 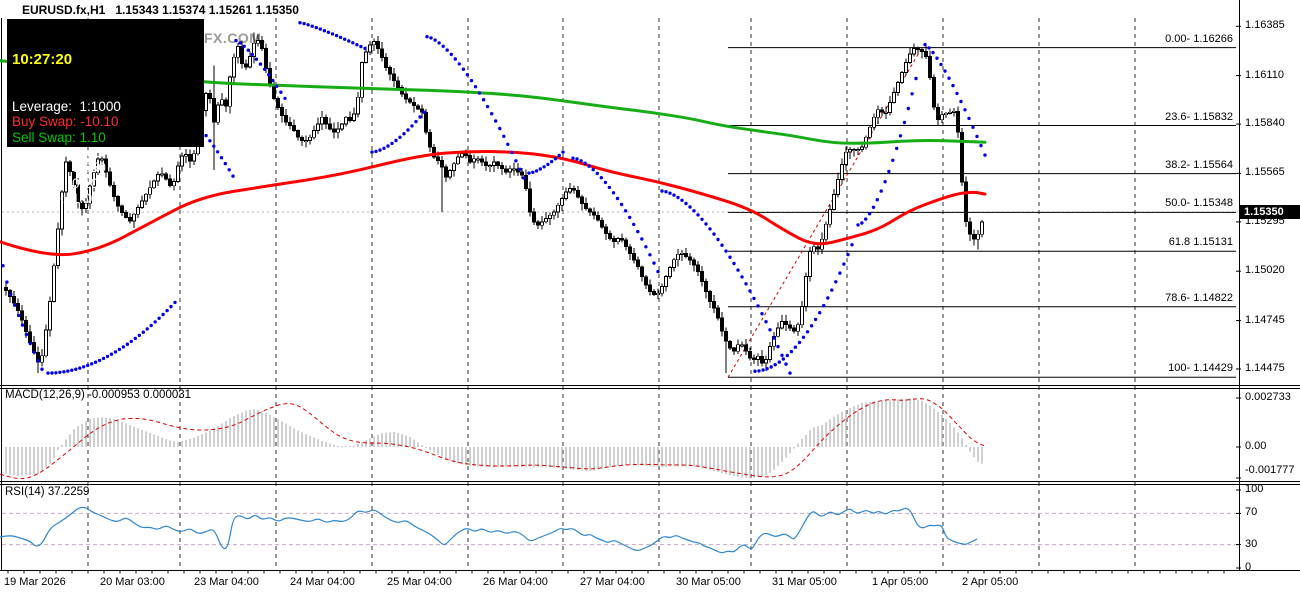 What do you see at coordinates (1199, 203) in the screenshot?
I see `fib-level-label: 50.0- 1.15348` at bounding box center [1199, 203].